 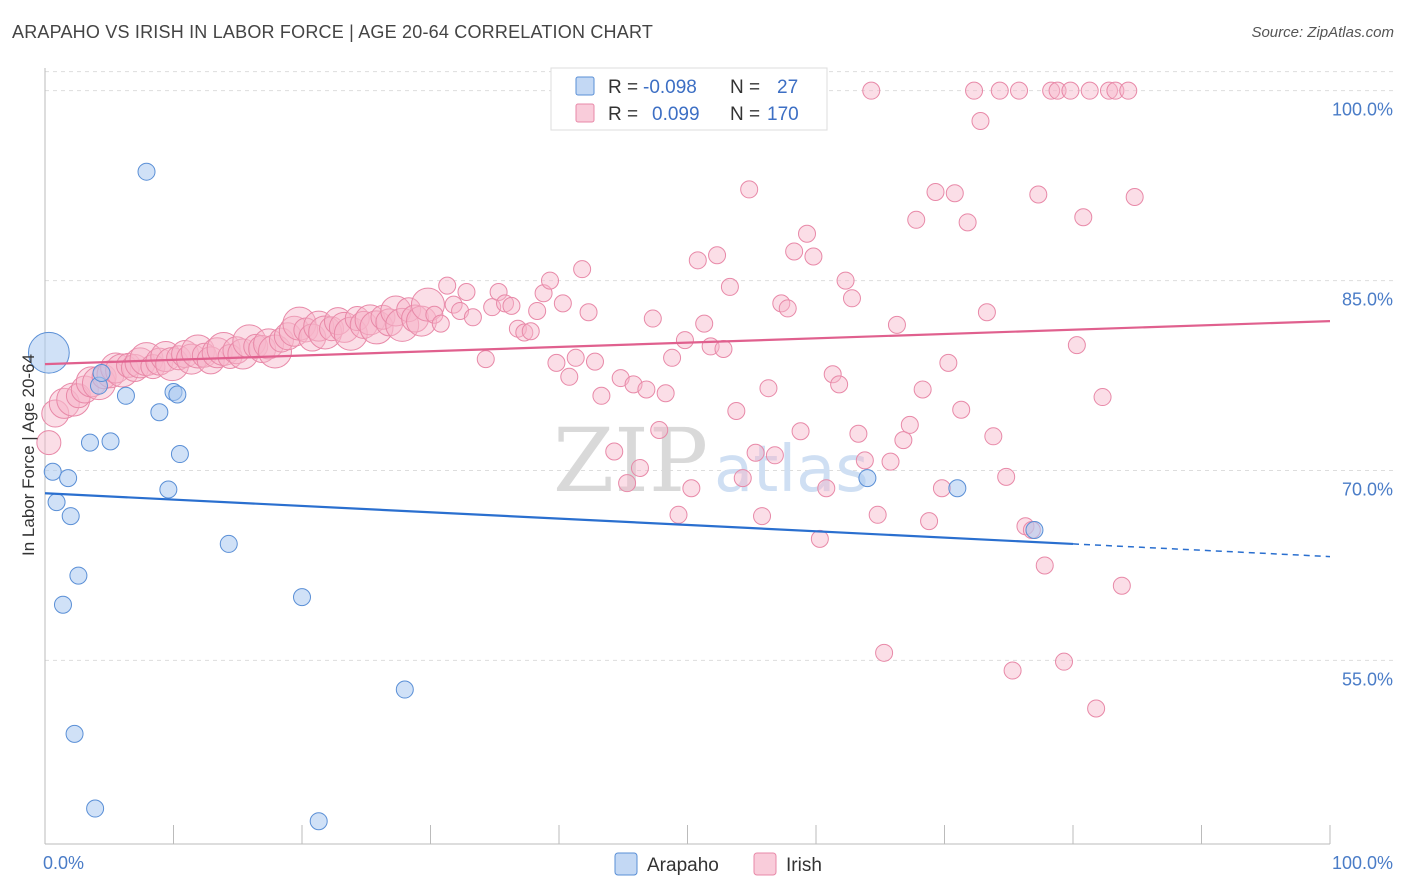 What do you see at coordinates (1201, 550) in the screenshot?
I see `arapaho-trend-extension` at bounding box center [1201, 550].